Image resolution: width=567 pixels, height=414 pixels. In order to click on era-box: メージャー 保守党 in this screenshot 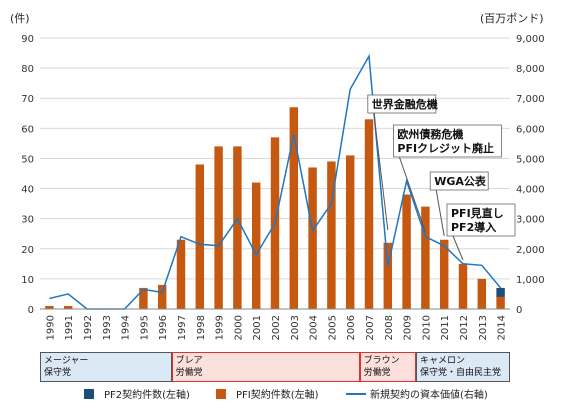, I will do `click(106, 367)`.